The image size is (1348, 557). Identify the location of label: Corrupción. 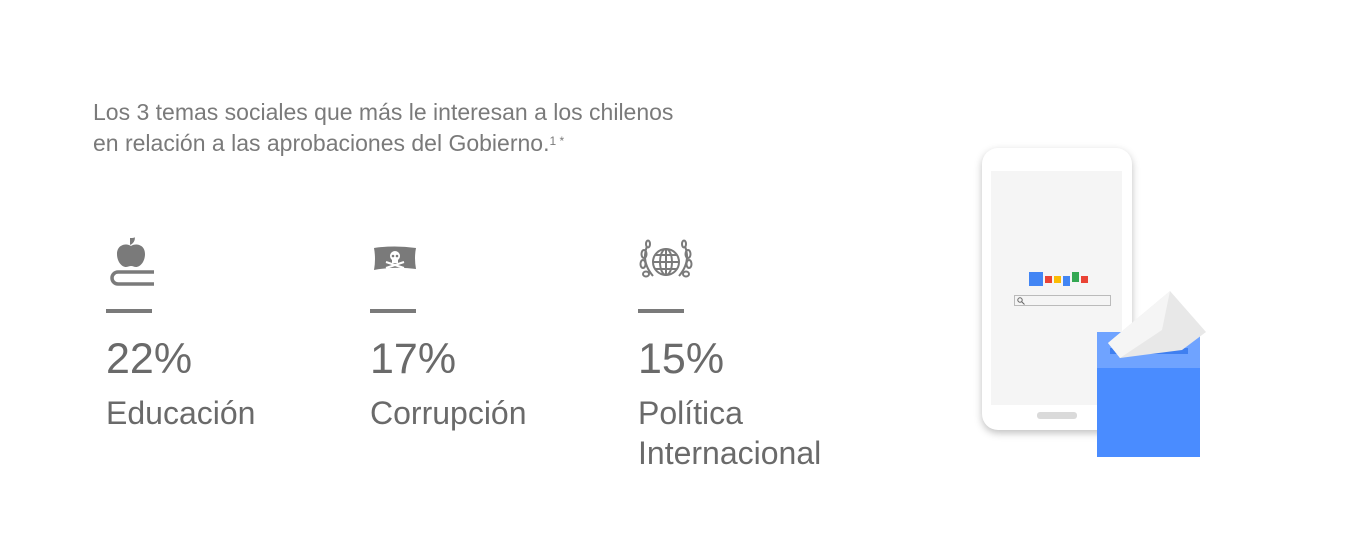
(448, 413).